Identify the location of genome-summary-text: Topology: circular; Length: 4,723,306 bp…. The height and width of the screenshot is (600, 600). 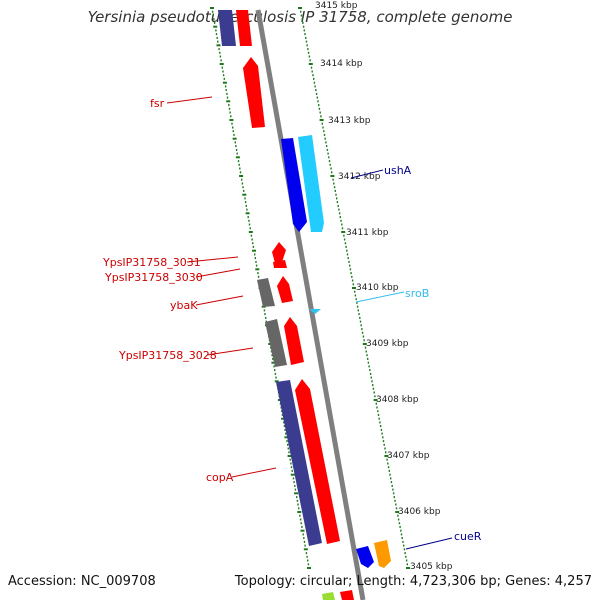
(413, 581).